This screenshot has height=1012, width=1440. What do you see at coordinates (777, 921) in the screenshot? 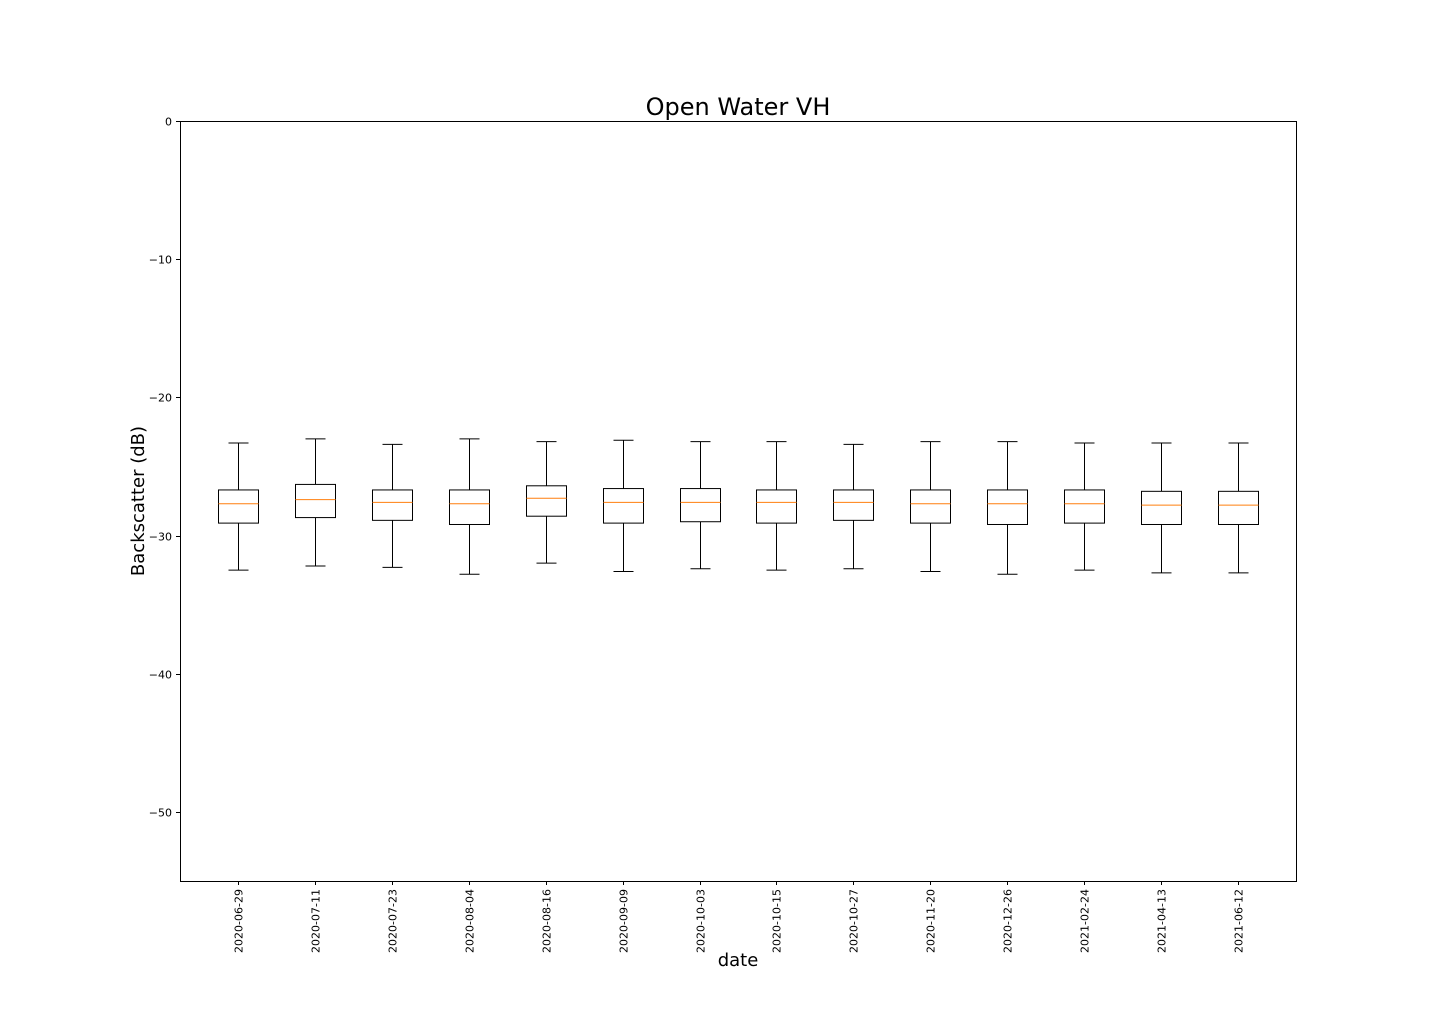
I see `x-tick-label: 2020-10-15` at bounding box center [777, 921].